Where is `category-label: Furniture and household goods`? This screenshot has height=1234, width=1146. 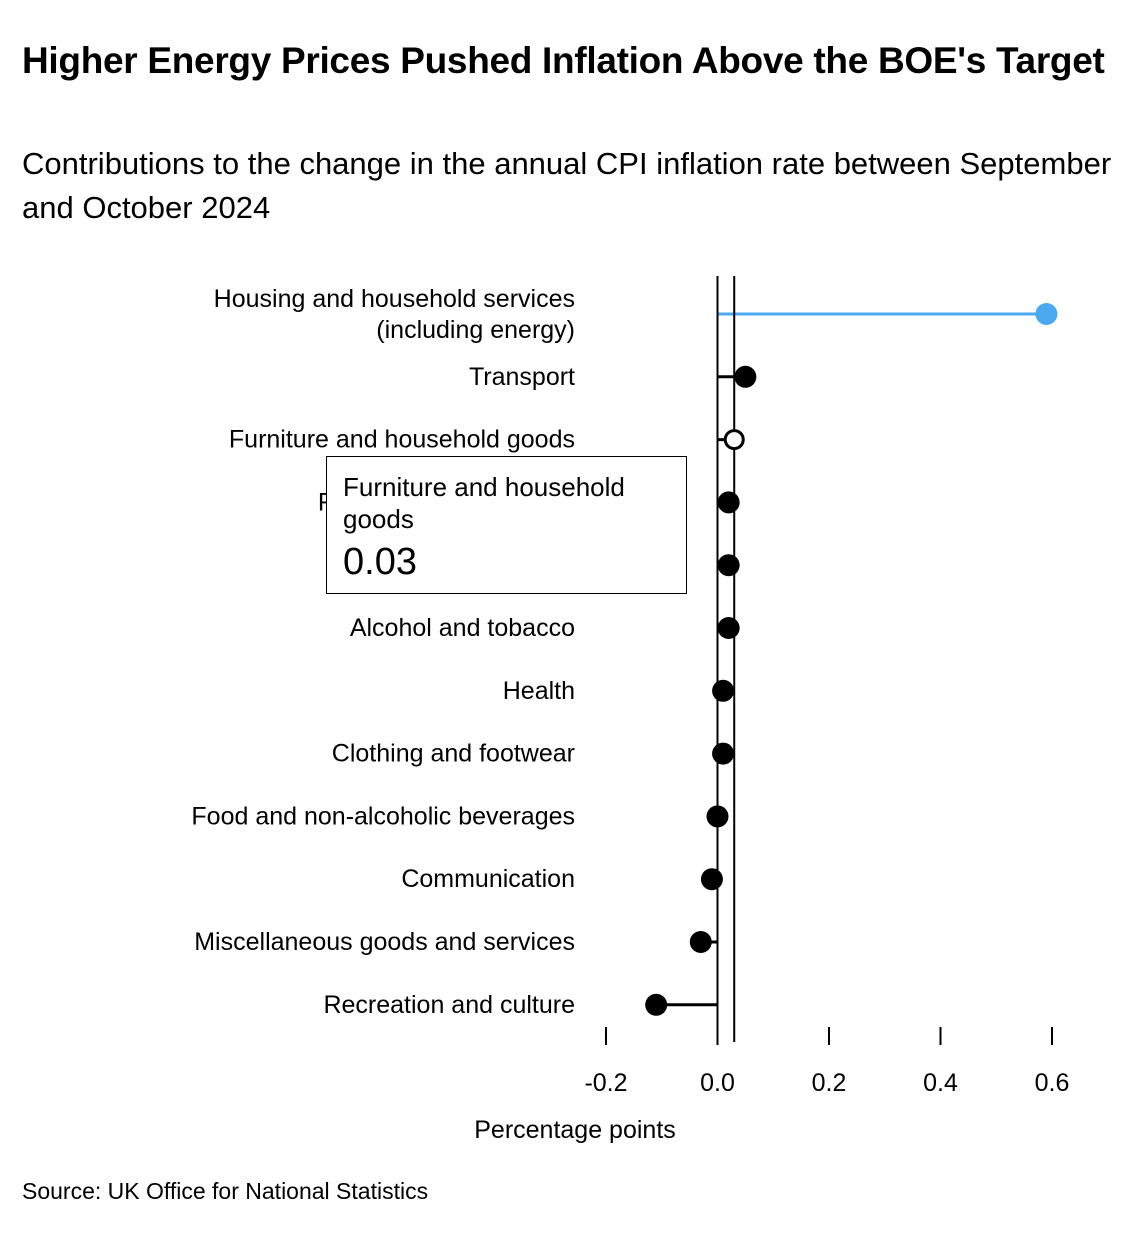
category-label: Furniture and household goods is located at coordinates (402, 440).